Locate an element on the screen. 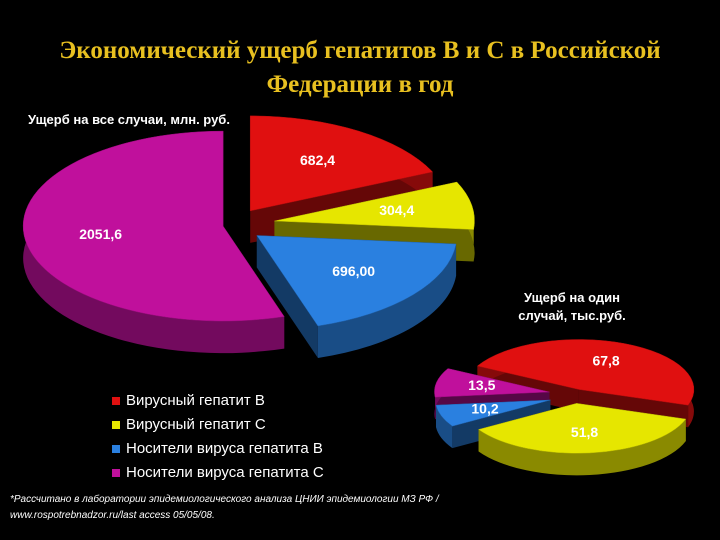 The height and width of the screenshot is (540, 720). value-label: 10,2 is located at coordinates (484, 408).